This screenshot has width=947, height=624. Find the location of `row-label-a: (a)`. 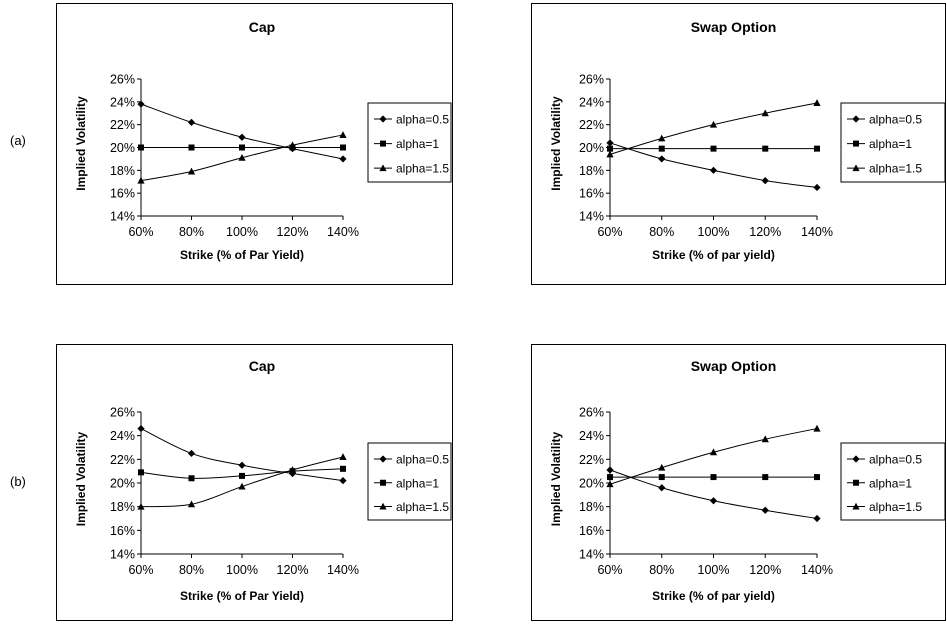

row-label-a: (a) is located at coordinates (18, 140).